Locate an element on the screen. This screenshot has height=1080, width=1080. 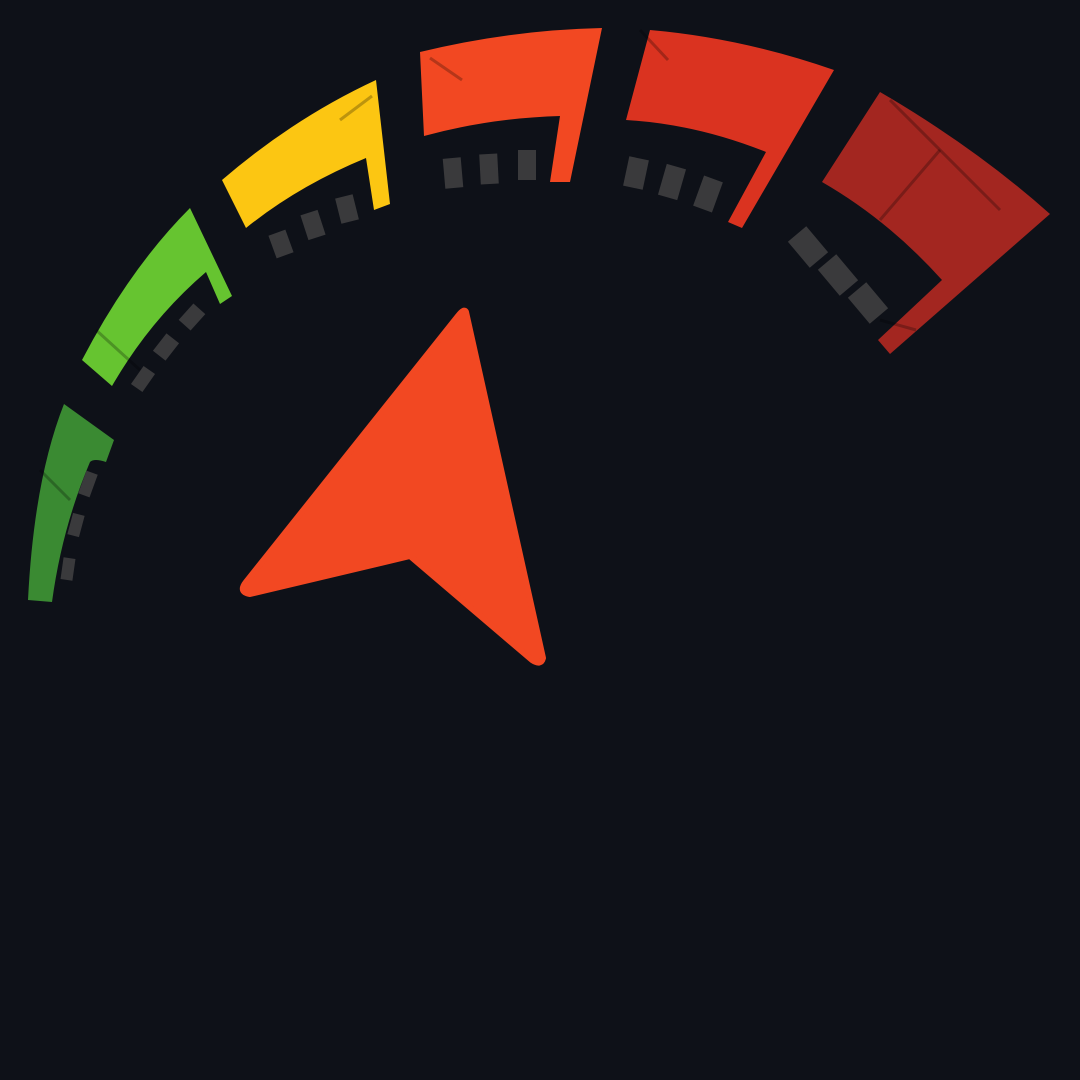
gauge-segment-dark-green is located at coordinates (71, 503).